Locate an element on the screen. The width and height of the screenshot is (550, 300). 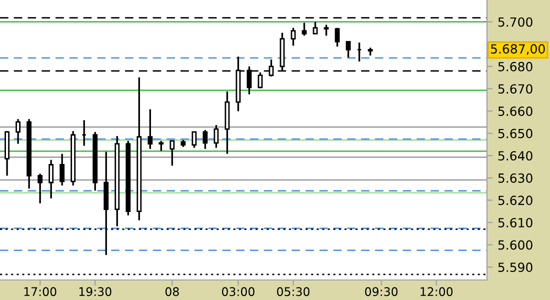
y-tick-label: 5.660 is located at coordinates (515, 111).